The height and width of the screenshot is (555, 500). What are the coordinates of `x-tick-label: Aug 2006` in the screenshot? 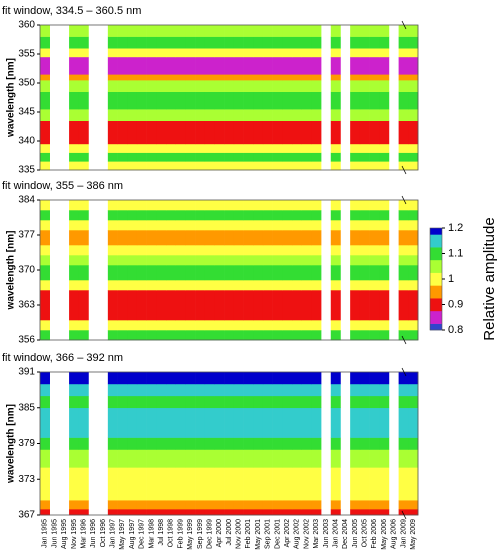 It's located at (394, 534).